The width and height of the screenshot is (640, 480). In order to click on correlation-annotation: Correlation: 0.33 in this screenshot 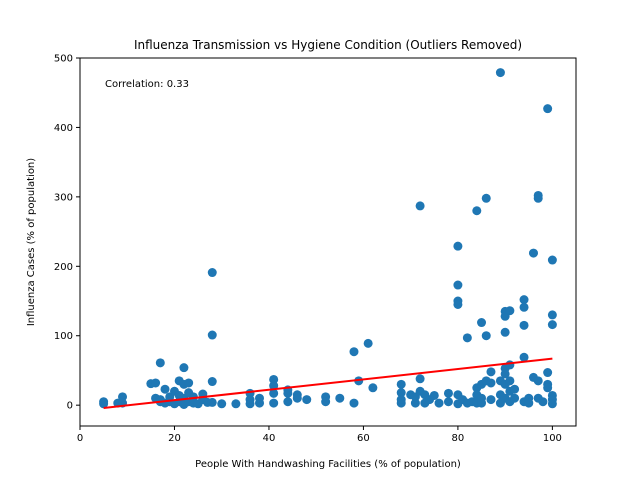, I will do `click(147, 84)`.